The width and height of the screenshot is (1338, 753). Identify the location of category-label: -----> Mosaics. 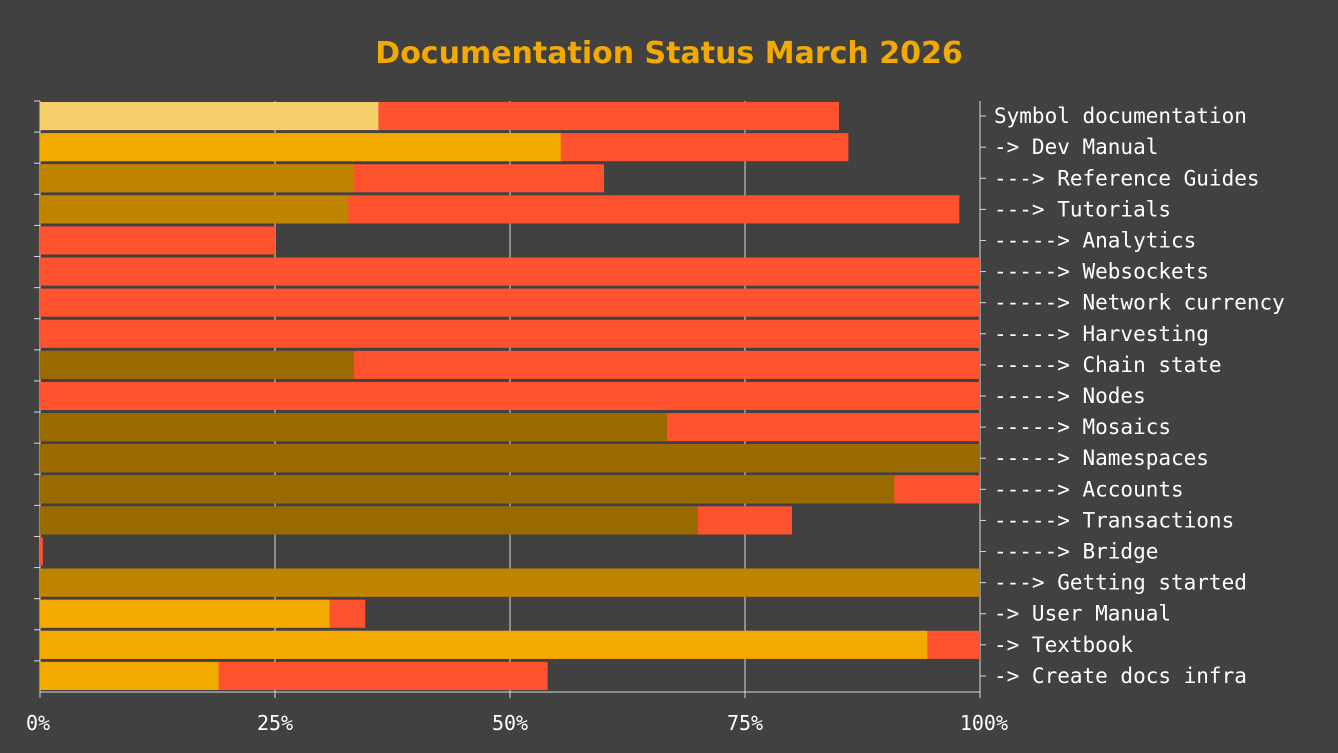
(1082, 427).